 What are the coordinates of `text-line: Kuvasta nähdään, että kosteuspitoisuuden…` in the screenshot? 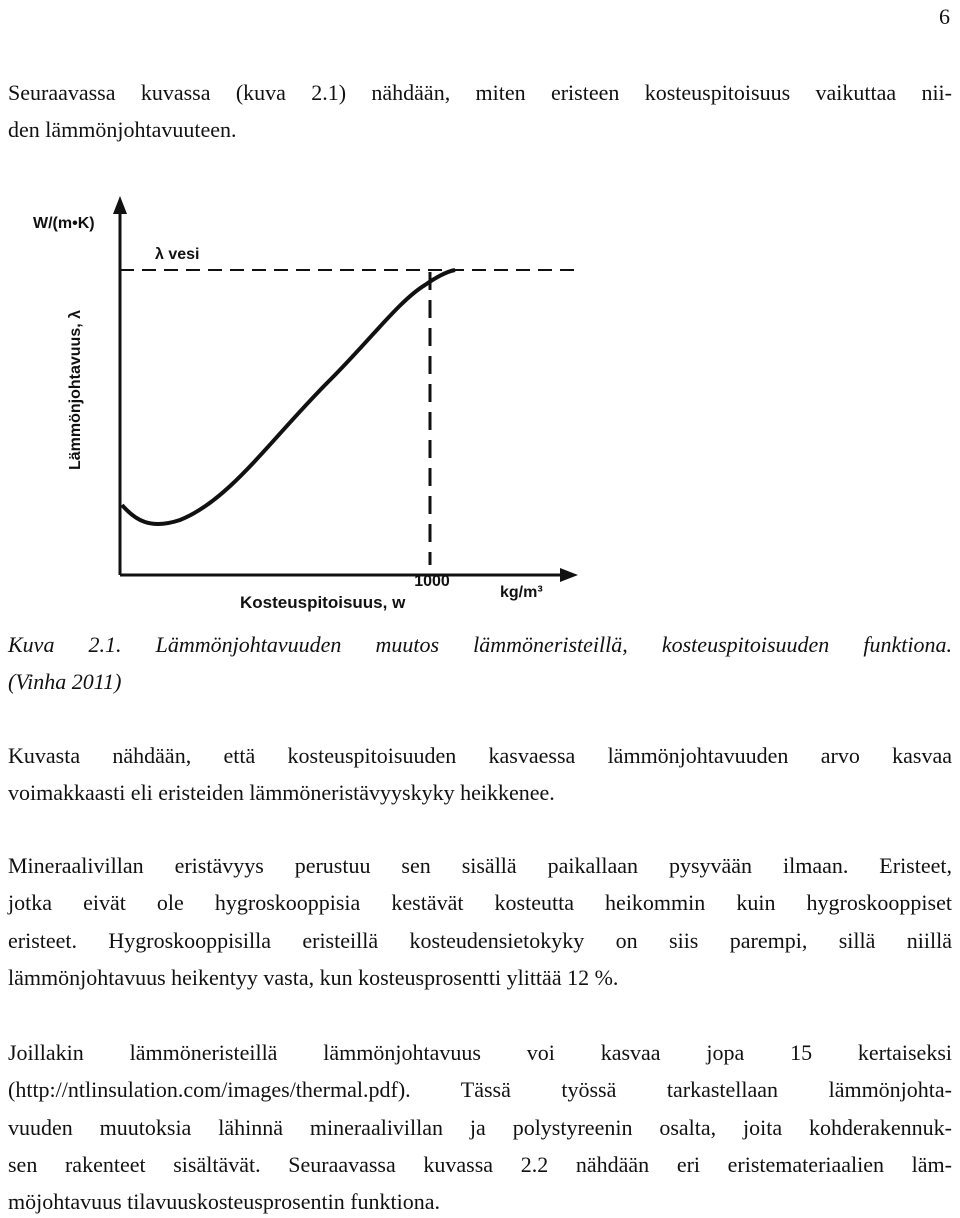 It's located at (480, 755).